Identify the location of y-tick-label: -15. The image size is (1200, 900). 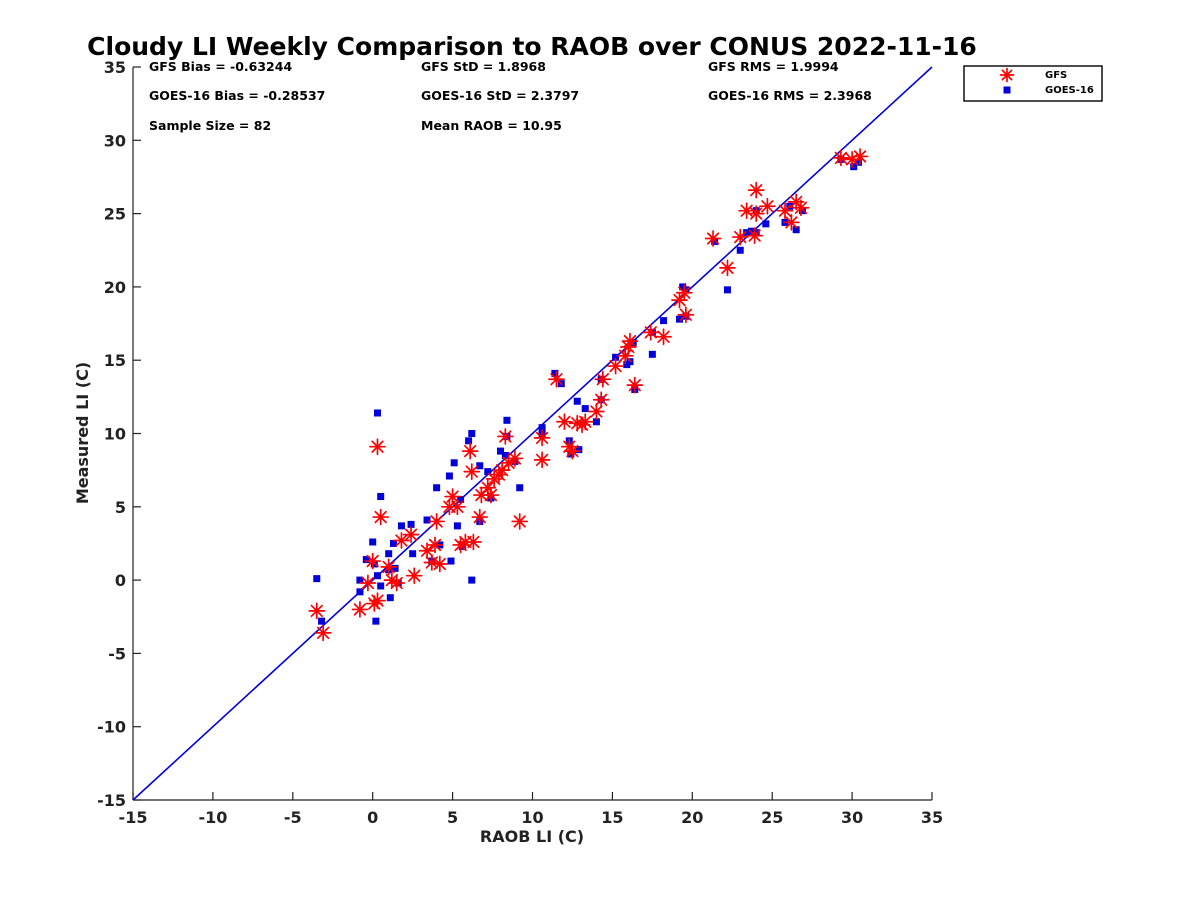
(111, 800).